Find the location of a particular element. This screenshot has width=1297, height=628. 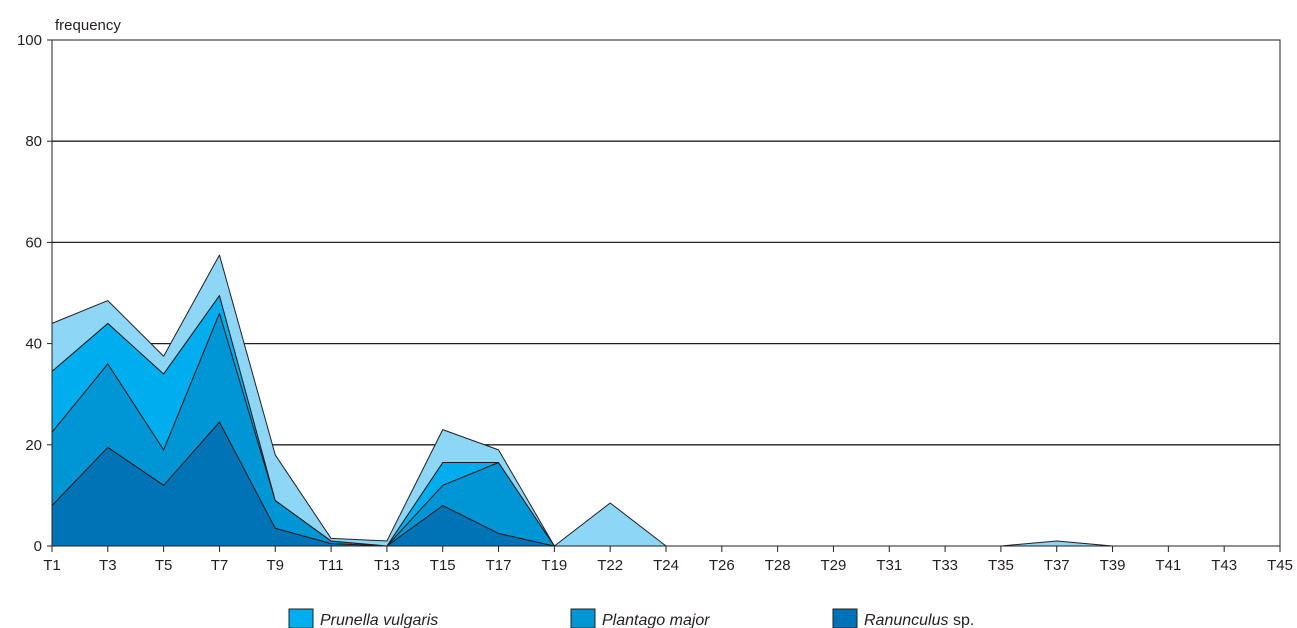

y-tick-label: 40 is located at coordinates (33, 344).